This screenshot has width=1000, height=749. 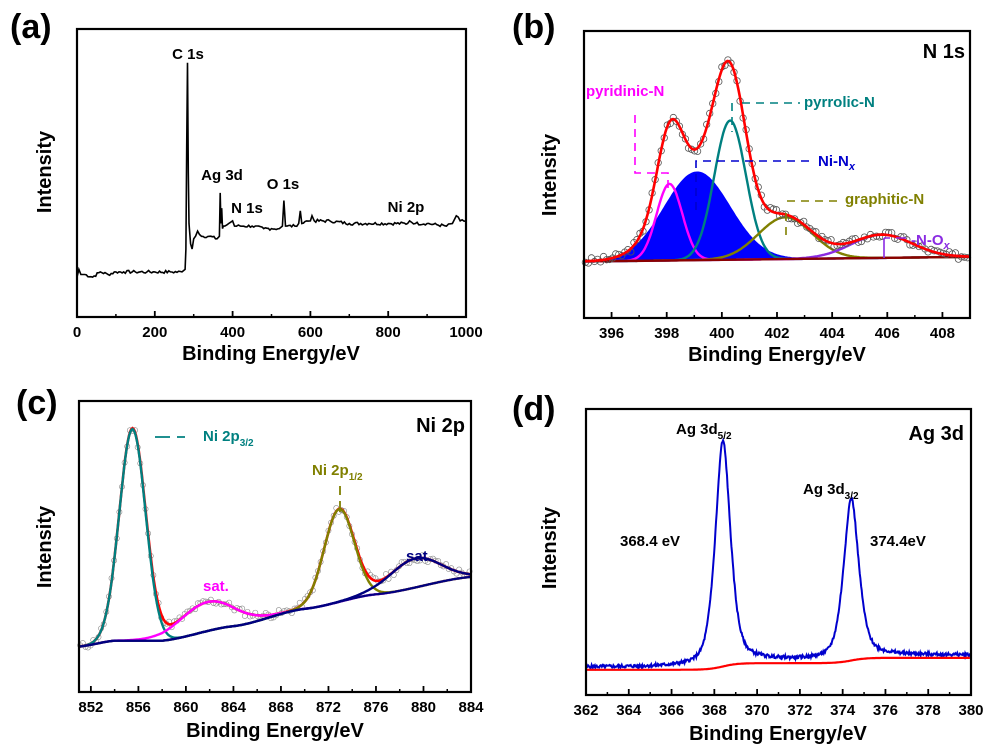 I want to click on x-tick-label: 370, so click(x=757, y=710).